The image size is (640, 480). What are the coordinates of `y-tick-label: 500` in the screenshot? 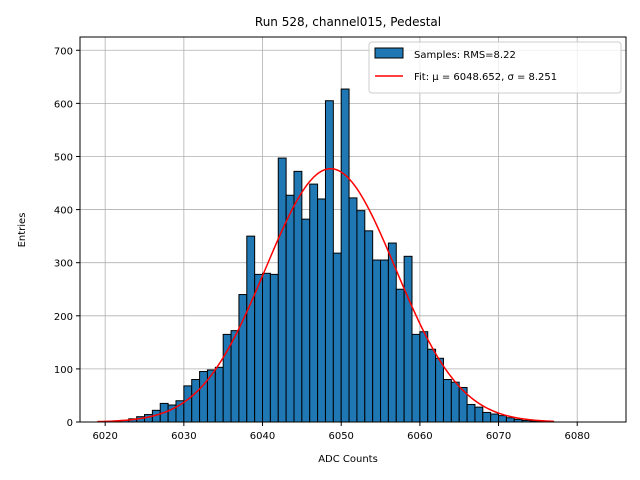 It's located at (63, 157).